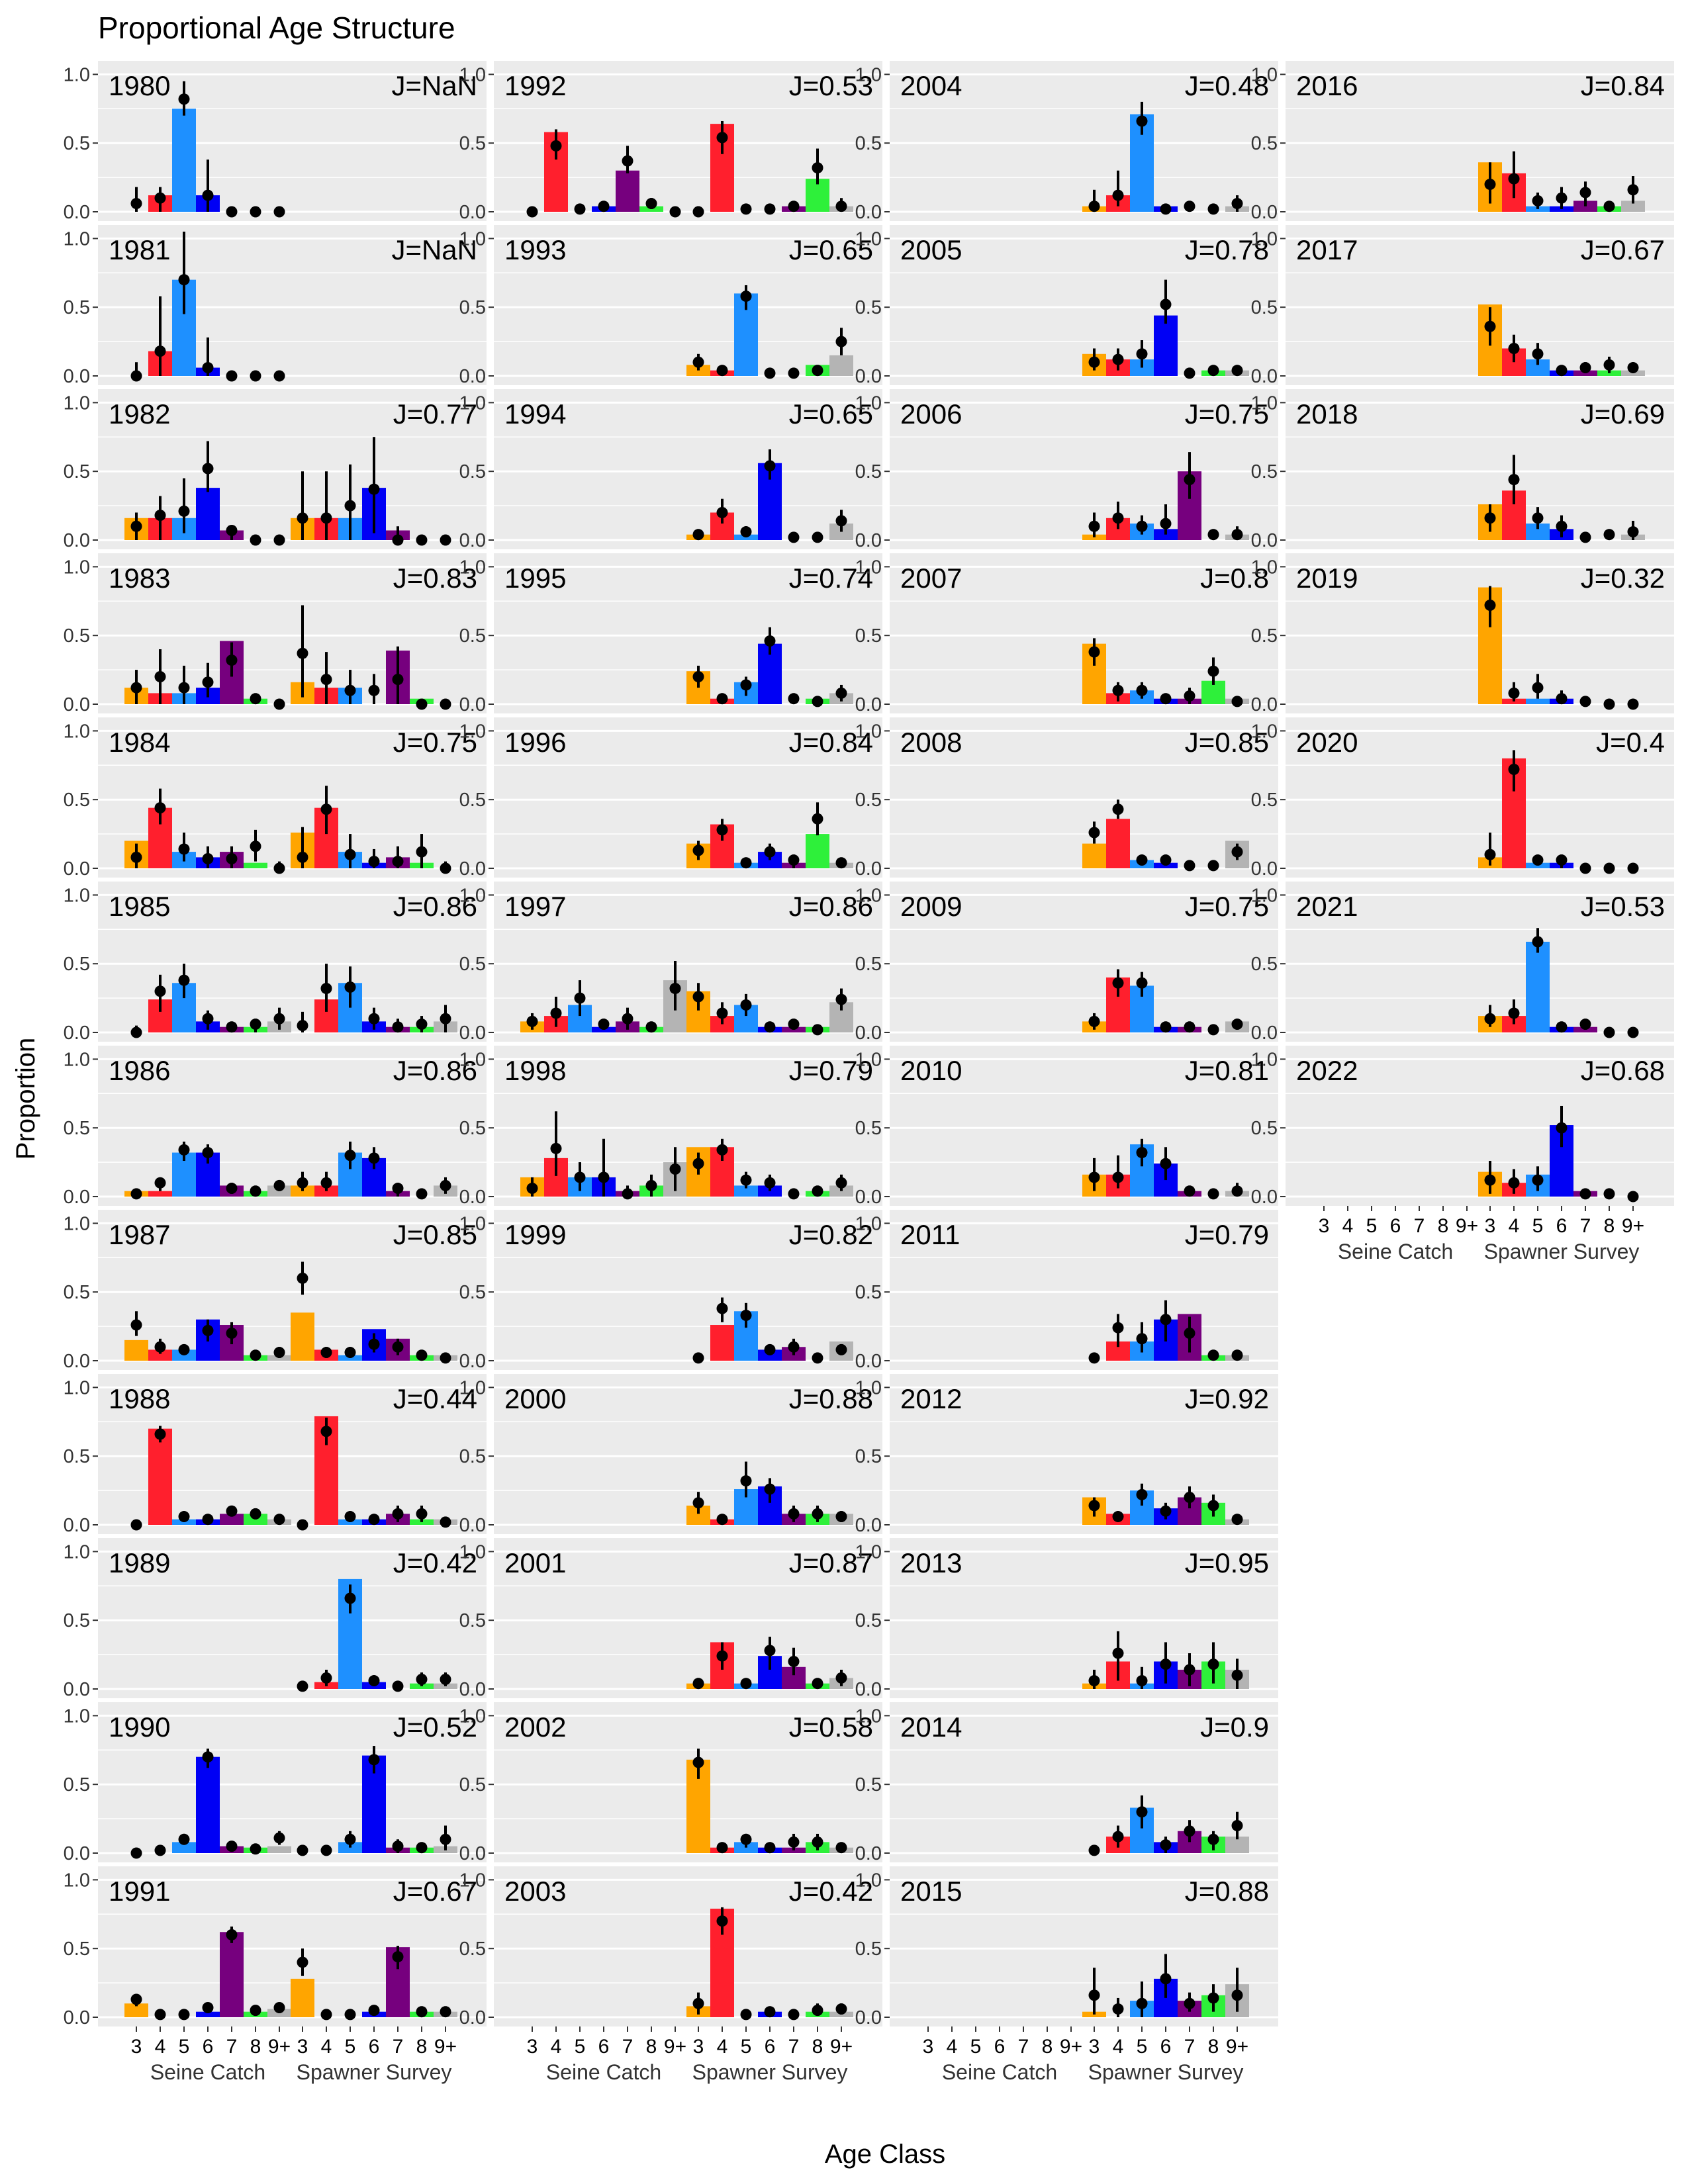 This screenshot has height=2184, width=1688. I want to click on seine-catch-bars, so click(204, 493).